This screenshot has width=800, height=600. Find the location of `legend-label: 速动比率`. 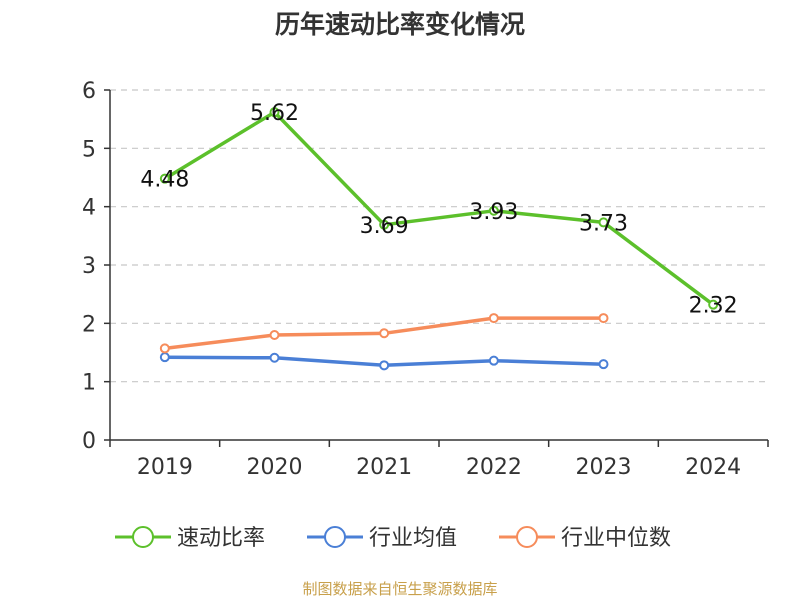

legend-label: 速动比率 is located at coordinates (221, 538).